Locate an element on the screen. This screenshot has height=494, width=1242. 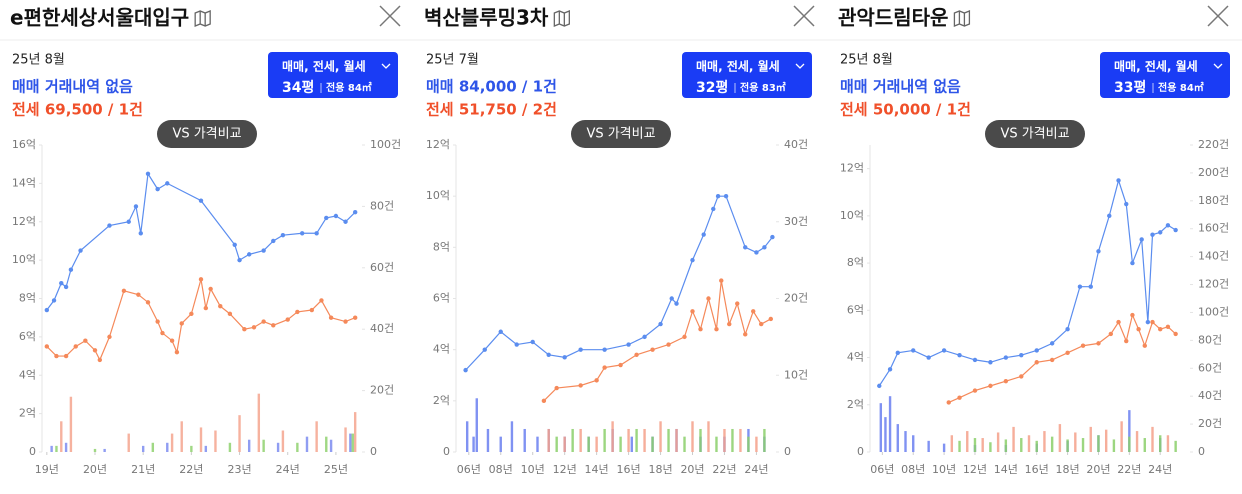
x-tick-label: 24년 is located at coordinates (1160, 469).